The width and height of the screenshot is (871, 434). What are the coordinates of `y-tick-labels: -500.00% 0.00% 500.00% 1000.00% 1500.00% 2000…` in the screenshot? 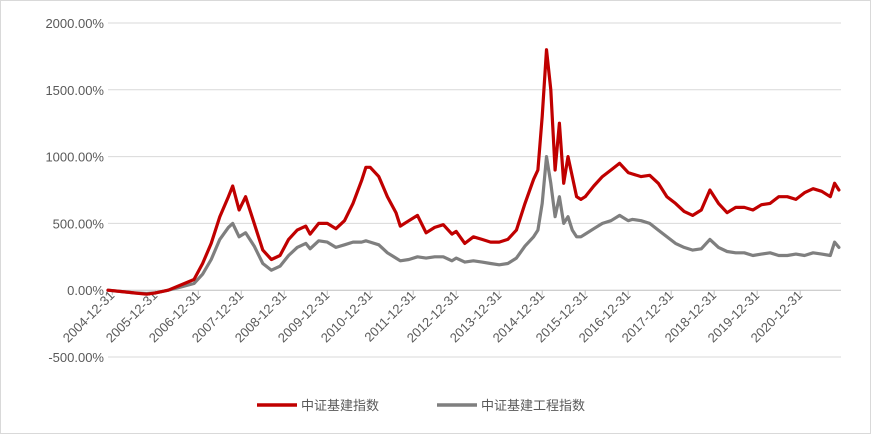 It's located at (74, 190).